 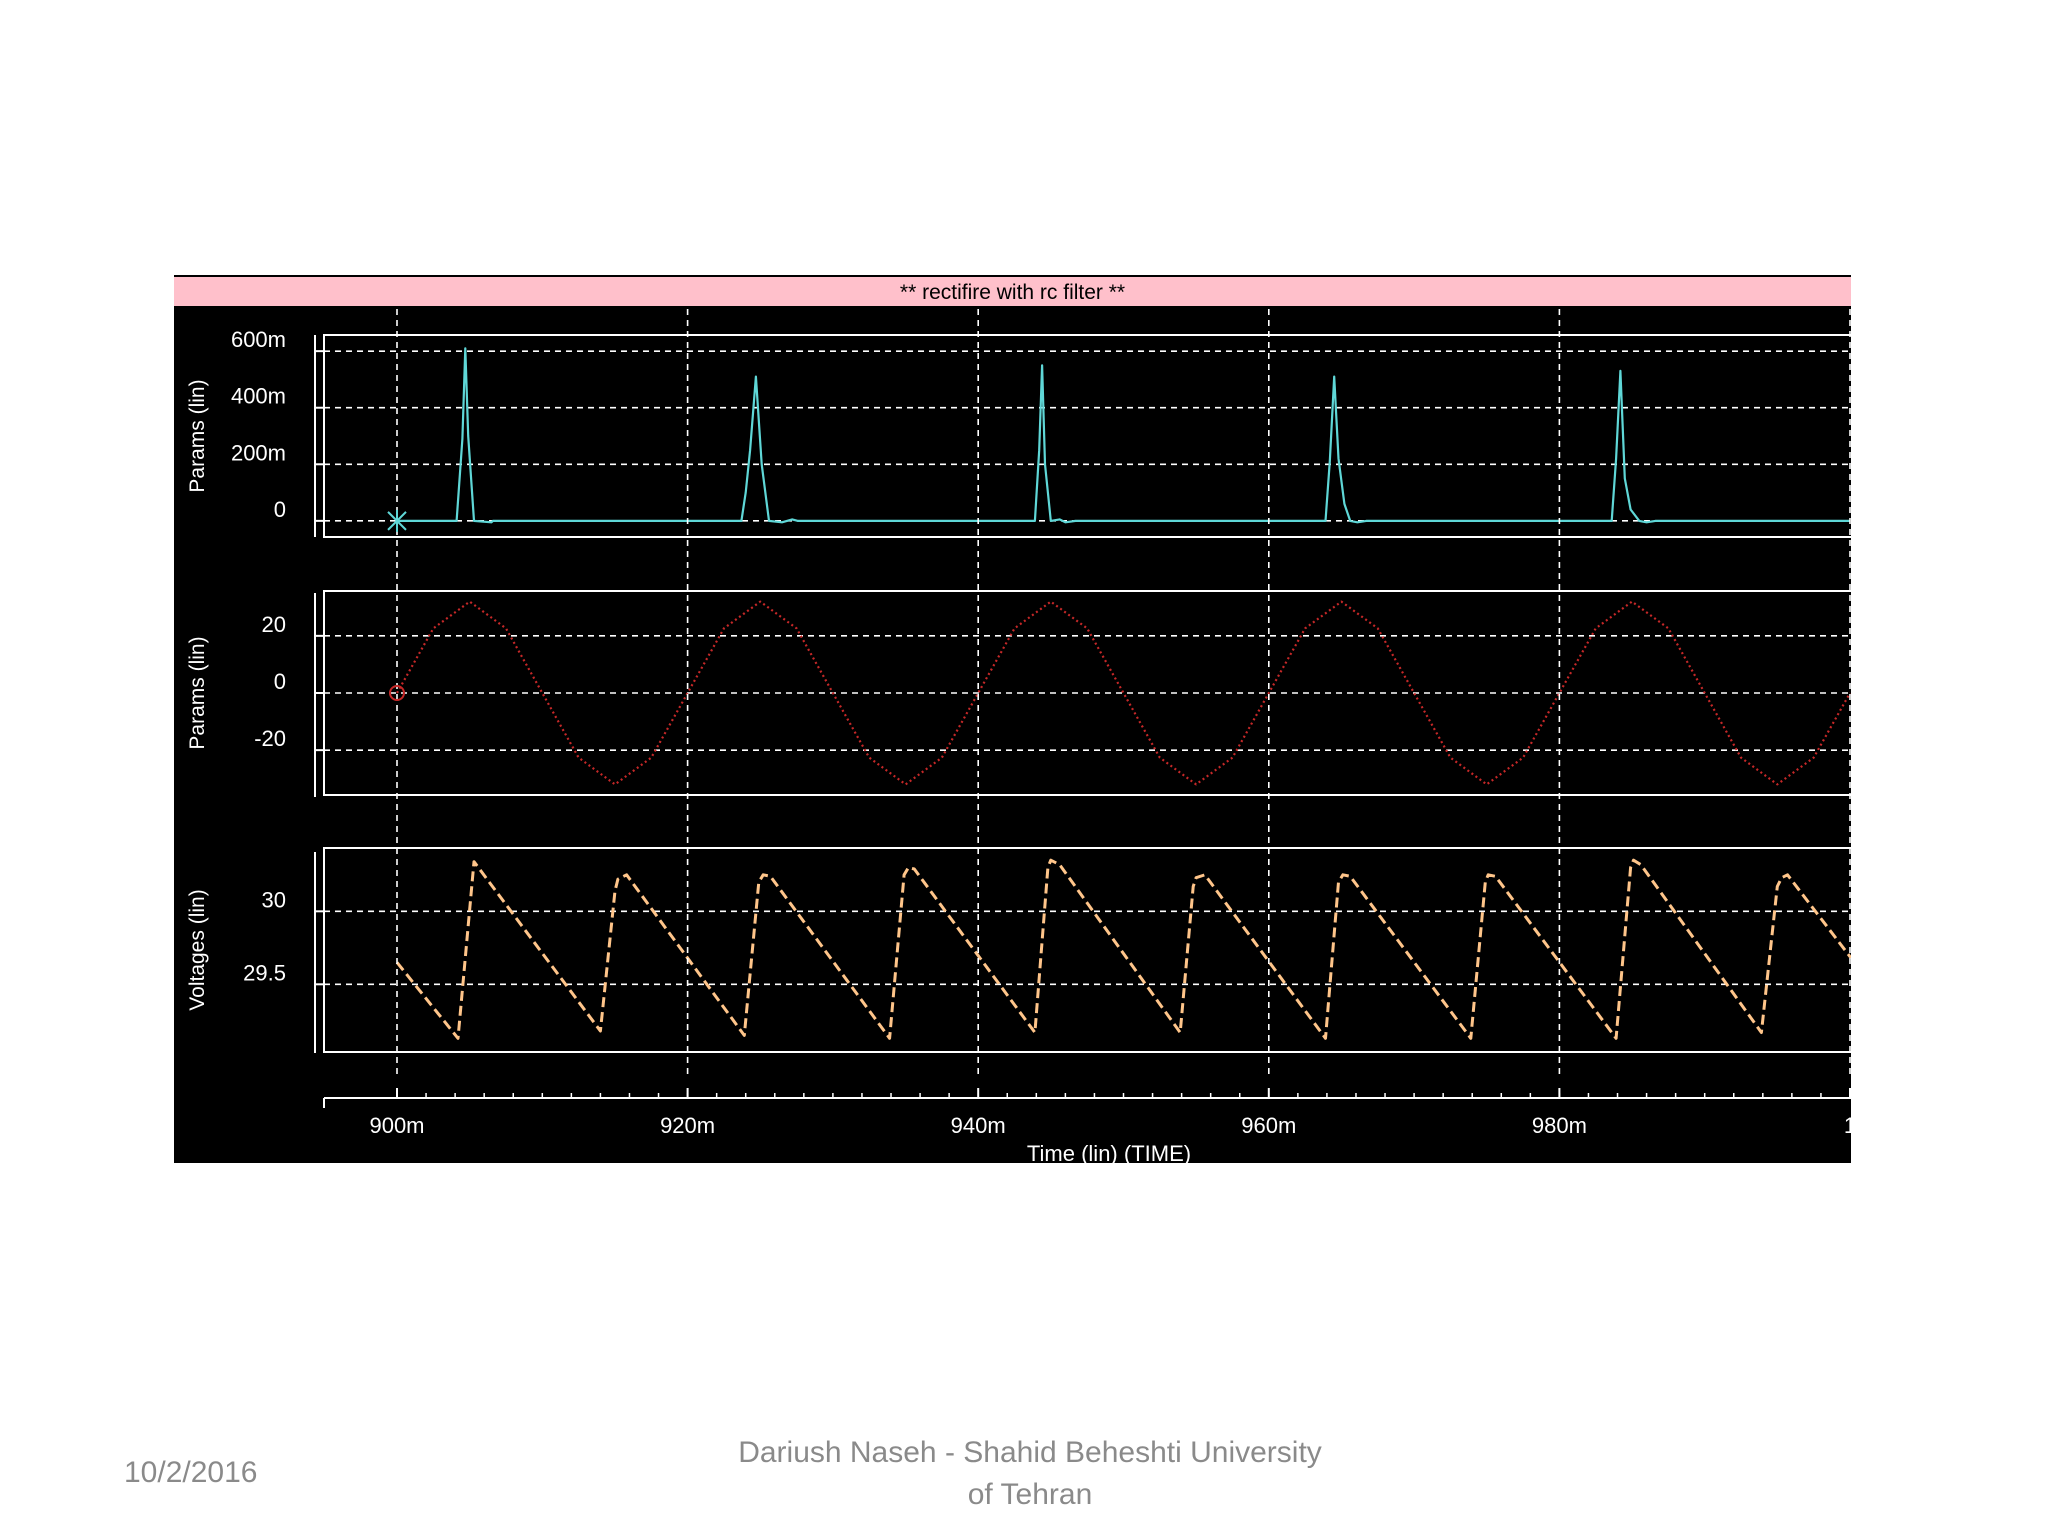 What do you see at coordinates (258, 396) in the screenshot?
I see `y-tick-label: 400m` at bounding box center [258, 396].